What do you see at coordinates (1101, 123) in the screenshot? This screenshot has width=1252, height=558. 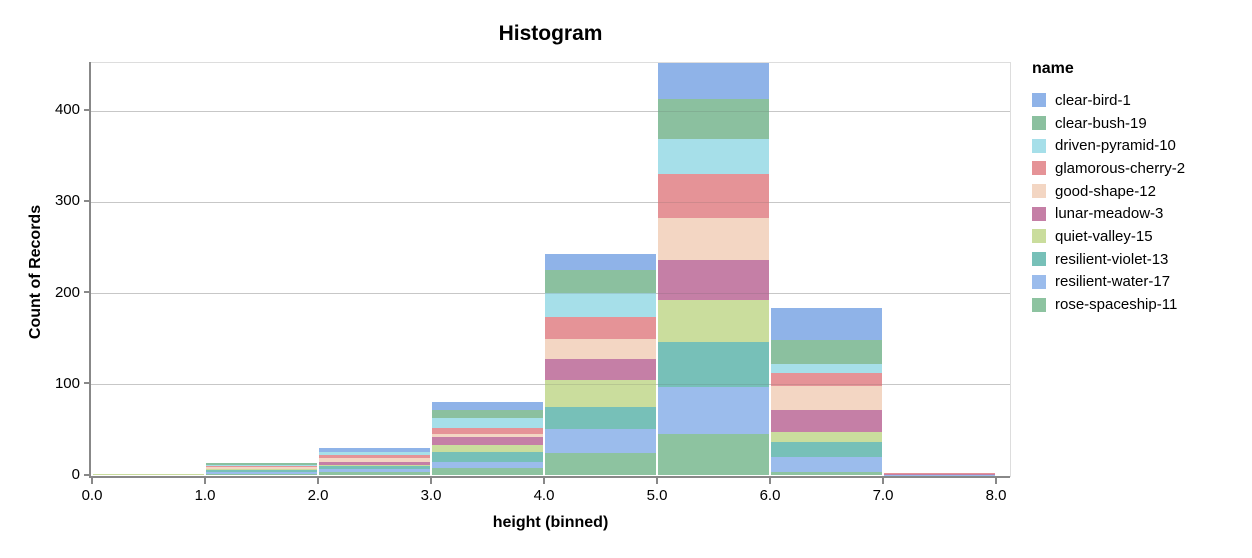 I see `legend-label: clear-bush-19` at bounding box center [1101, 123].